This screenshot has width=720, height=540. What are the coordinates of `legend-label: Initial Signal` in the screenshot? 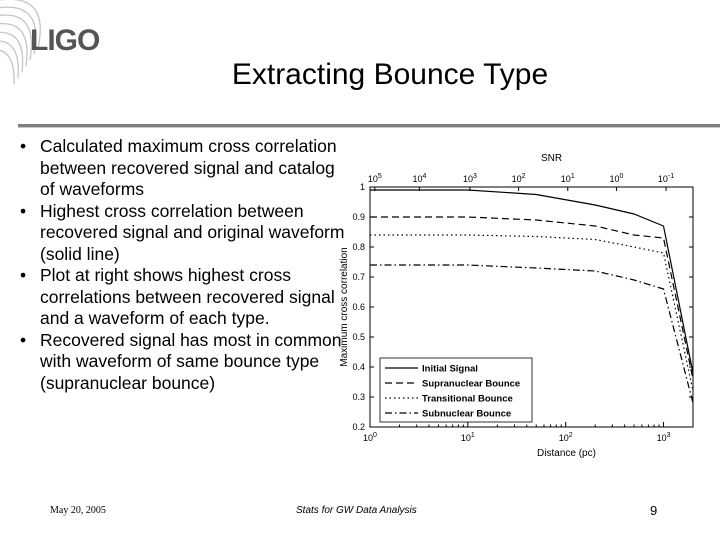 It's located at (450, 369).